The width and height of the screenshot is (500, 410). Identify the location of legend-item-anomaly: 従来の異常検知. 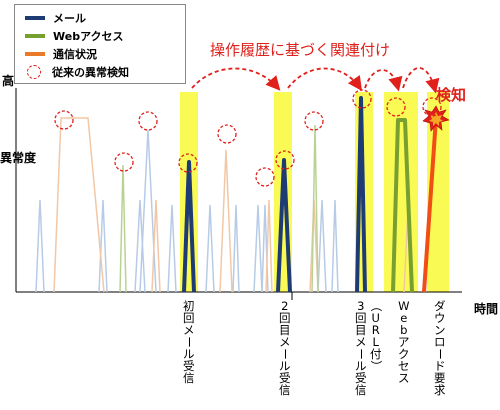
(77, 72).